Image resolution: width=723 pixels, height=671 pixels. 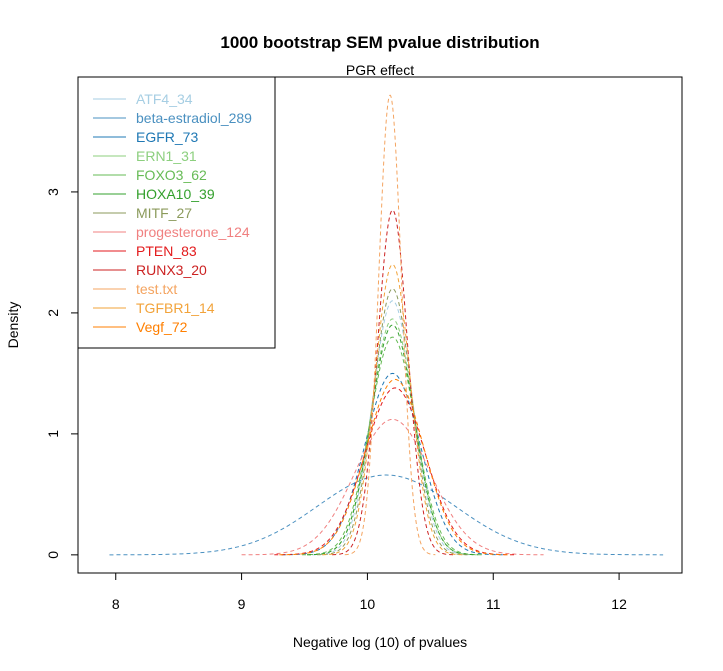 What do you see at coordinates (156, 289) in the screenshot?
I see `legend-label-10: test.txt` at bounding box center [156, 289].